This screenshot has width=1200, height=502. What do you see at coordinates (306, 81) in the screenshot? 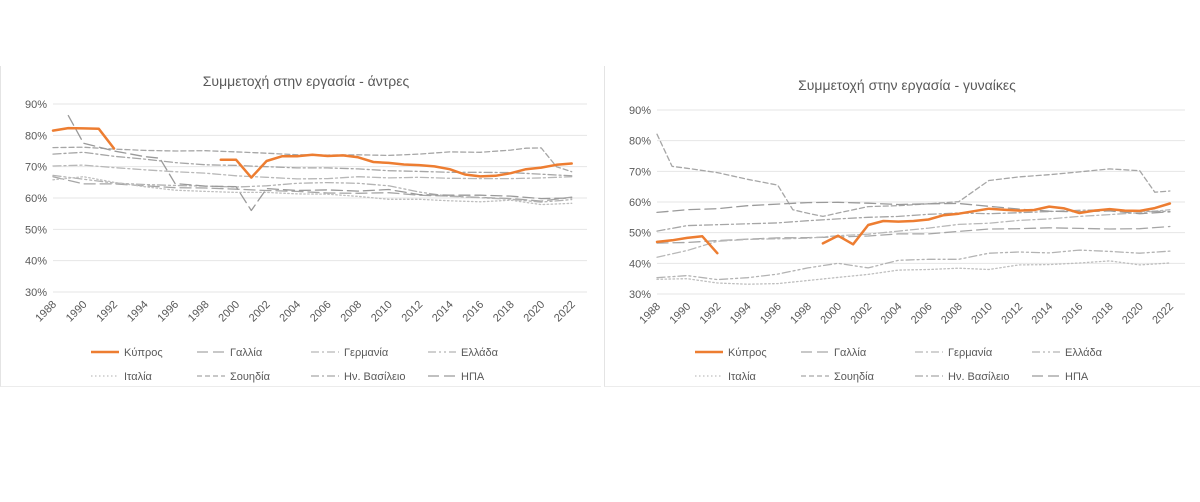
I see `chart-title: Συμμετοχή στην εργασία - άντρες` at bounding box center [306, 81].